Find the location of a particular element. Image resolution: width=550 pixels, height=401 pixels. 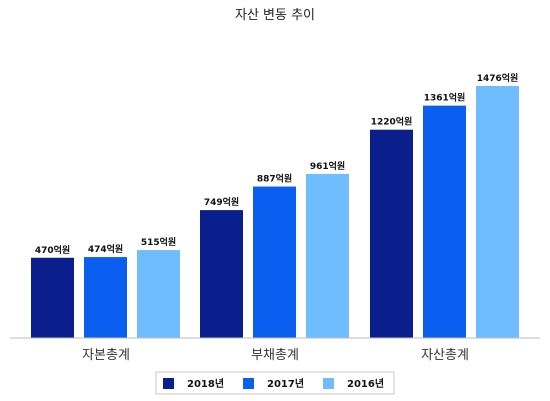

legend: 2018년 2017년 2016년 is located at coordinates (275, 383).